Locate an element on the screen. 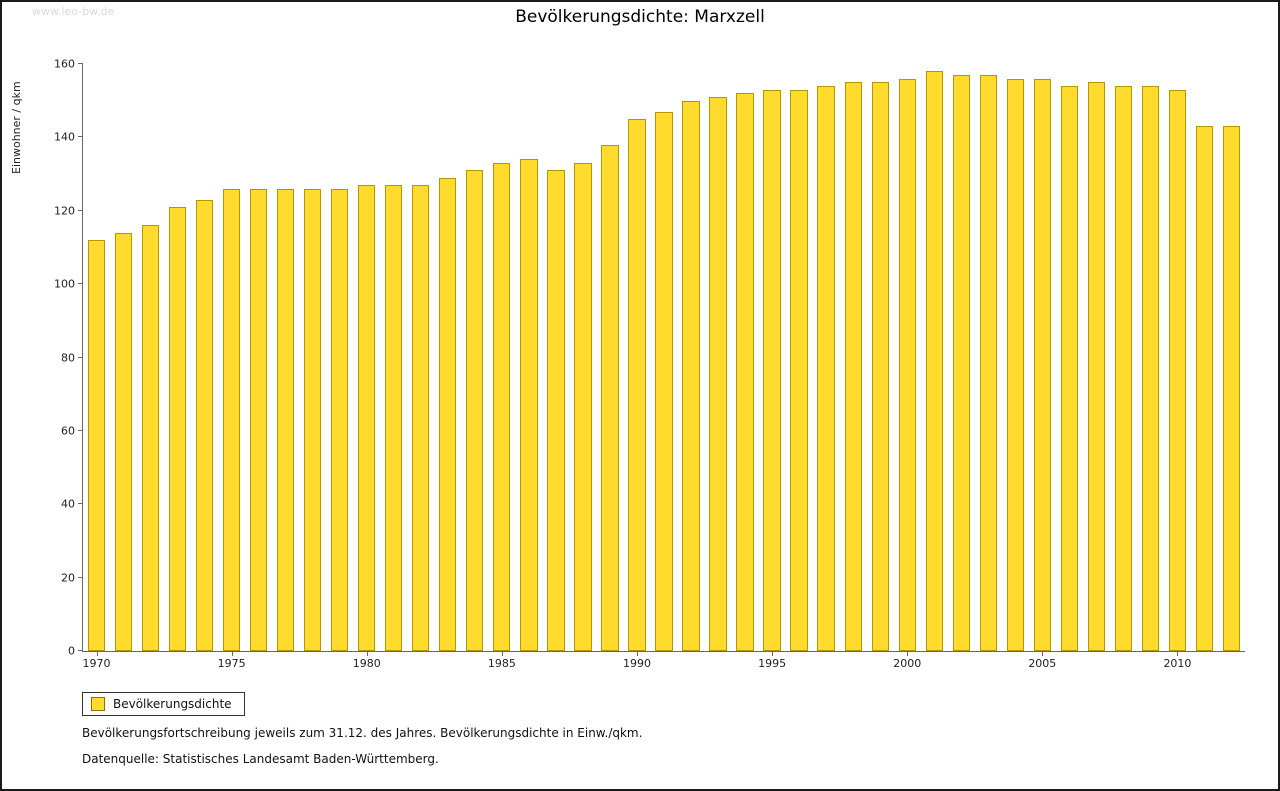 Image resolution: width=1280 pixels, height=791 pixels. x-tick-label: 2000 is located at coordinates (907, 663).